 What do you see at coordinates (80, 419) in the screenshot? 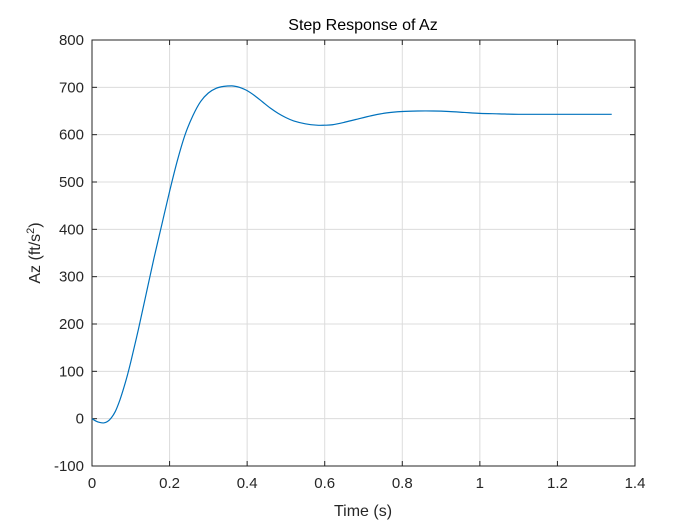
I see `y-tick-label: 0` at bounding box center [80, 419].